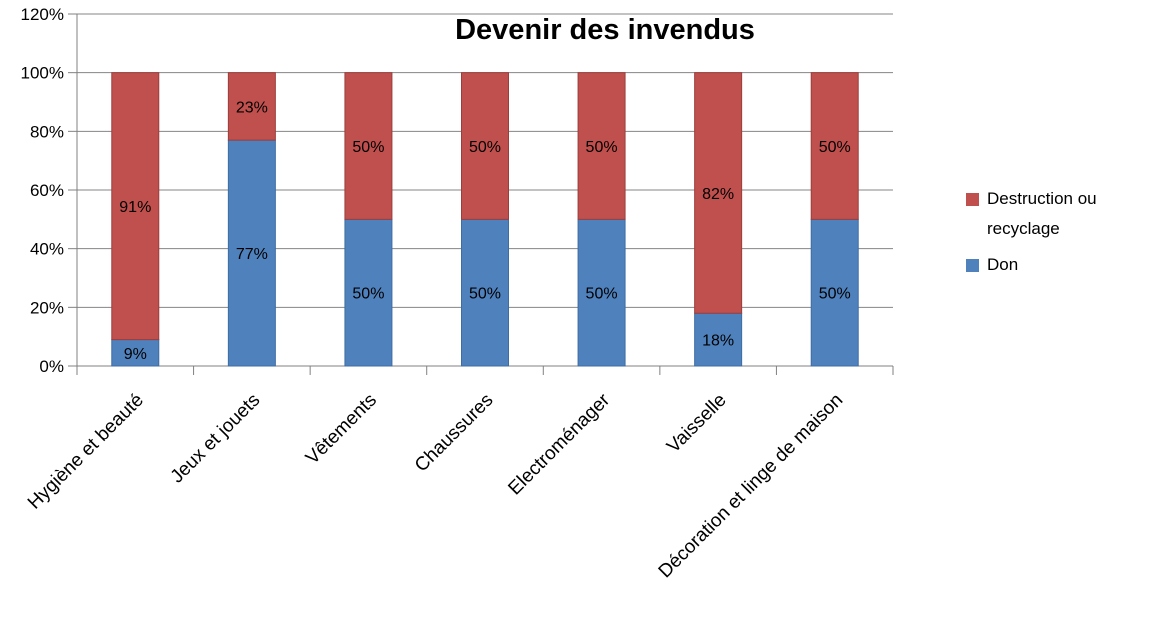 This screenshot has height=635, width=1160. Describe the element at coordinates (972, 265) in the screenshot. I see `legend-swatch-don-icon` at that location.